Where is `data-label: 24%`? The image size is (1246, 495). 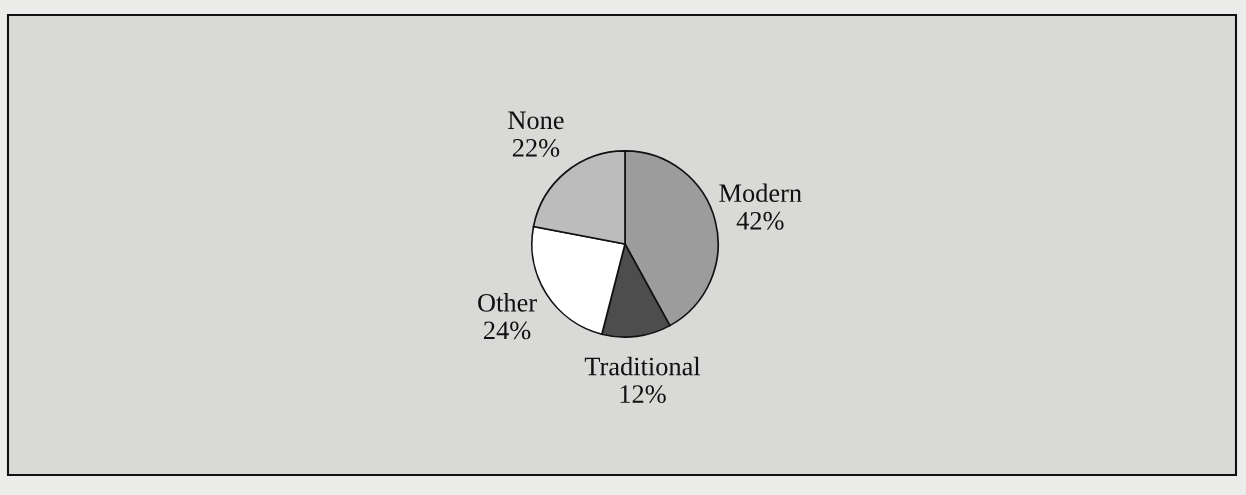
data-label: 24% is located at coordinates (507, 330).